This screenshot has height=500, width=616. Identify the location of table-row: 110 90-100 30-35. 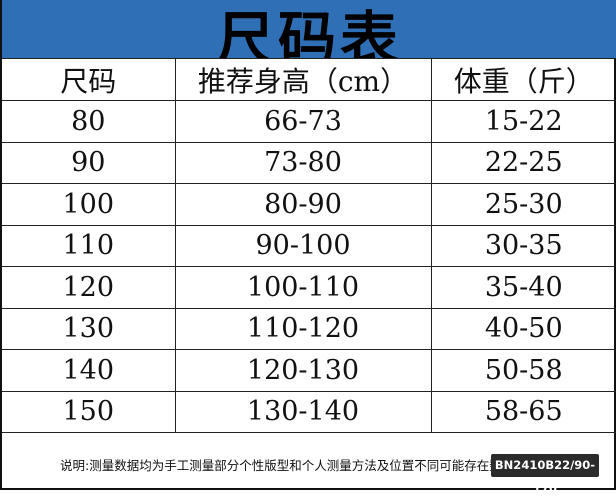
(309, 245).